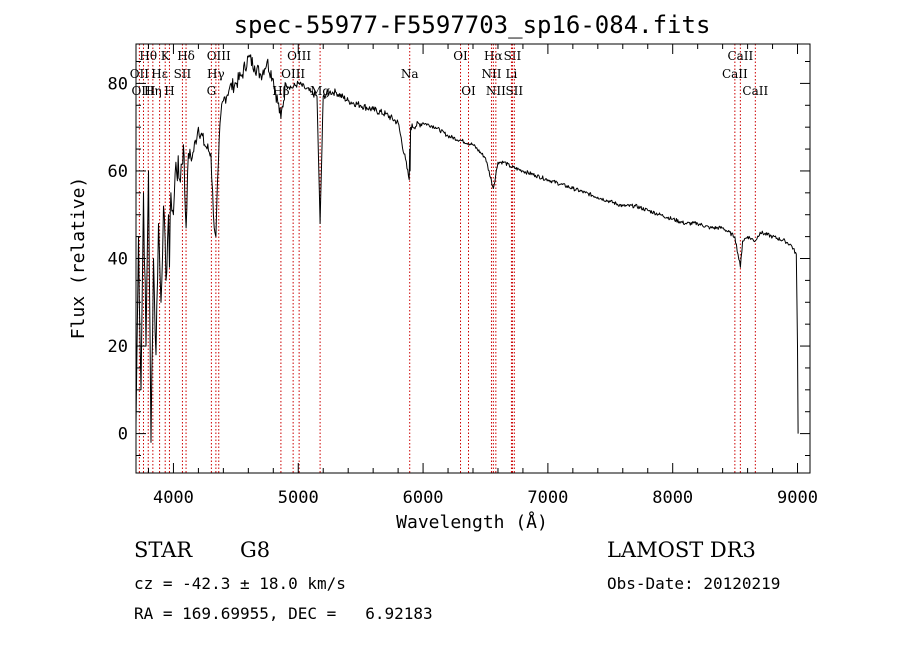  I want to click on marker-label-27: CaII, so click(755, 91).